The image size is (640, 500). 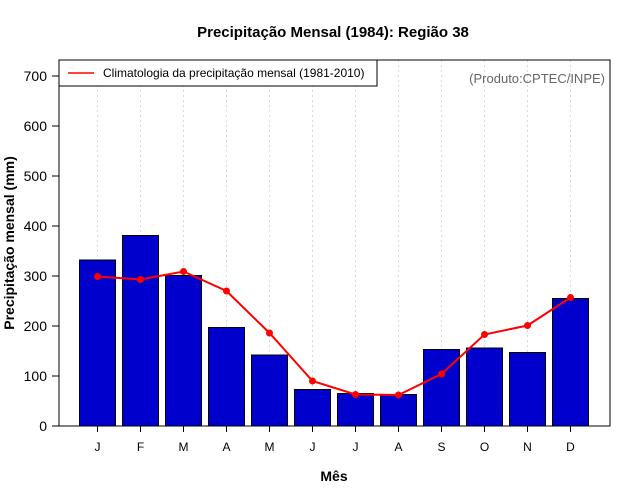 What do you see at coordinates (36, 76) in the screenshot?
I see `y-tick-label: 700` at bounding box center [36, 76].